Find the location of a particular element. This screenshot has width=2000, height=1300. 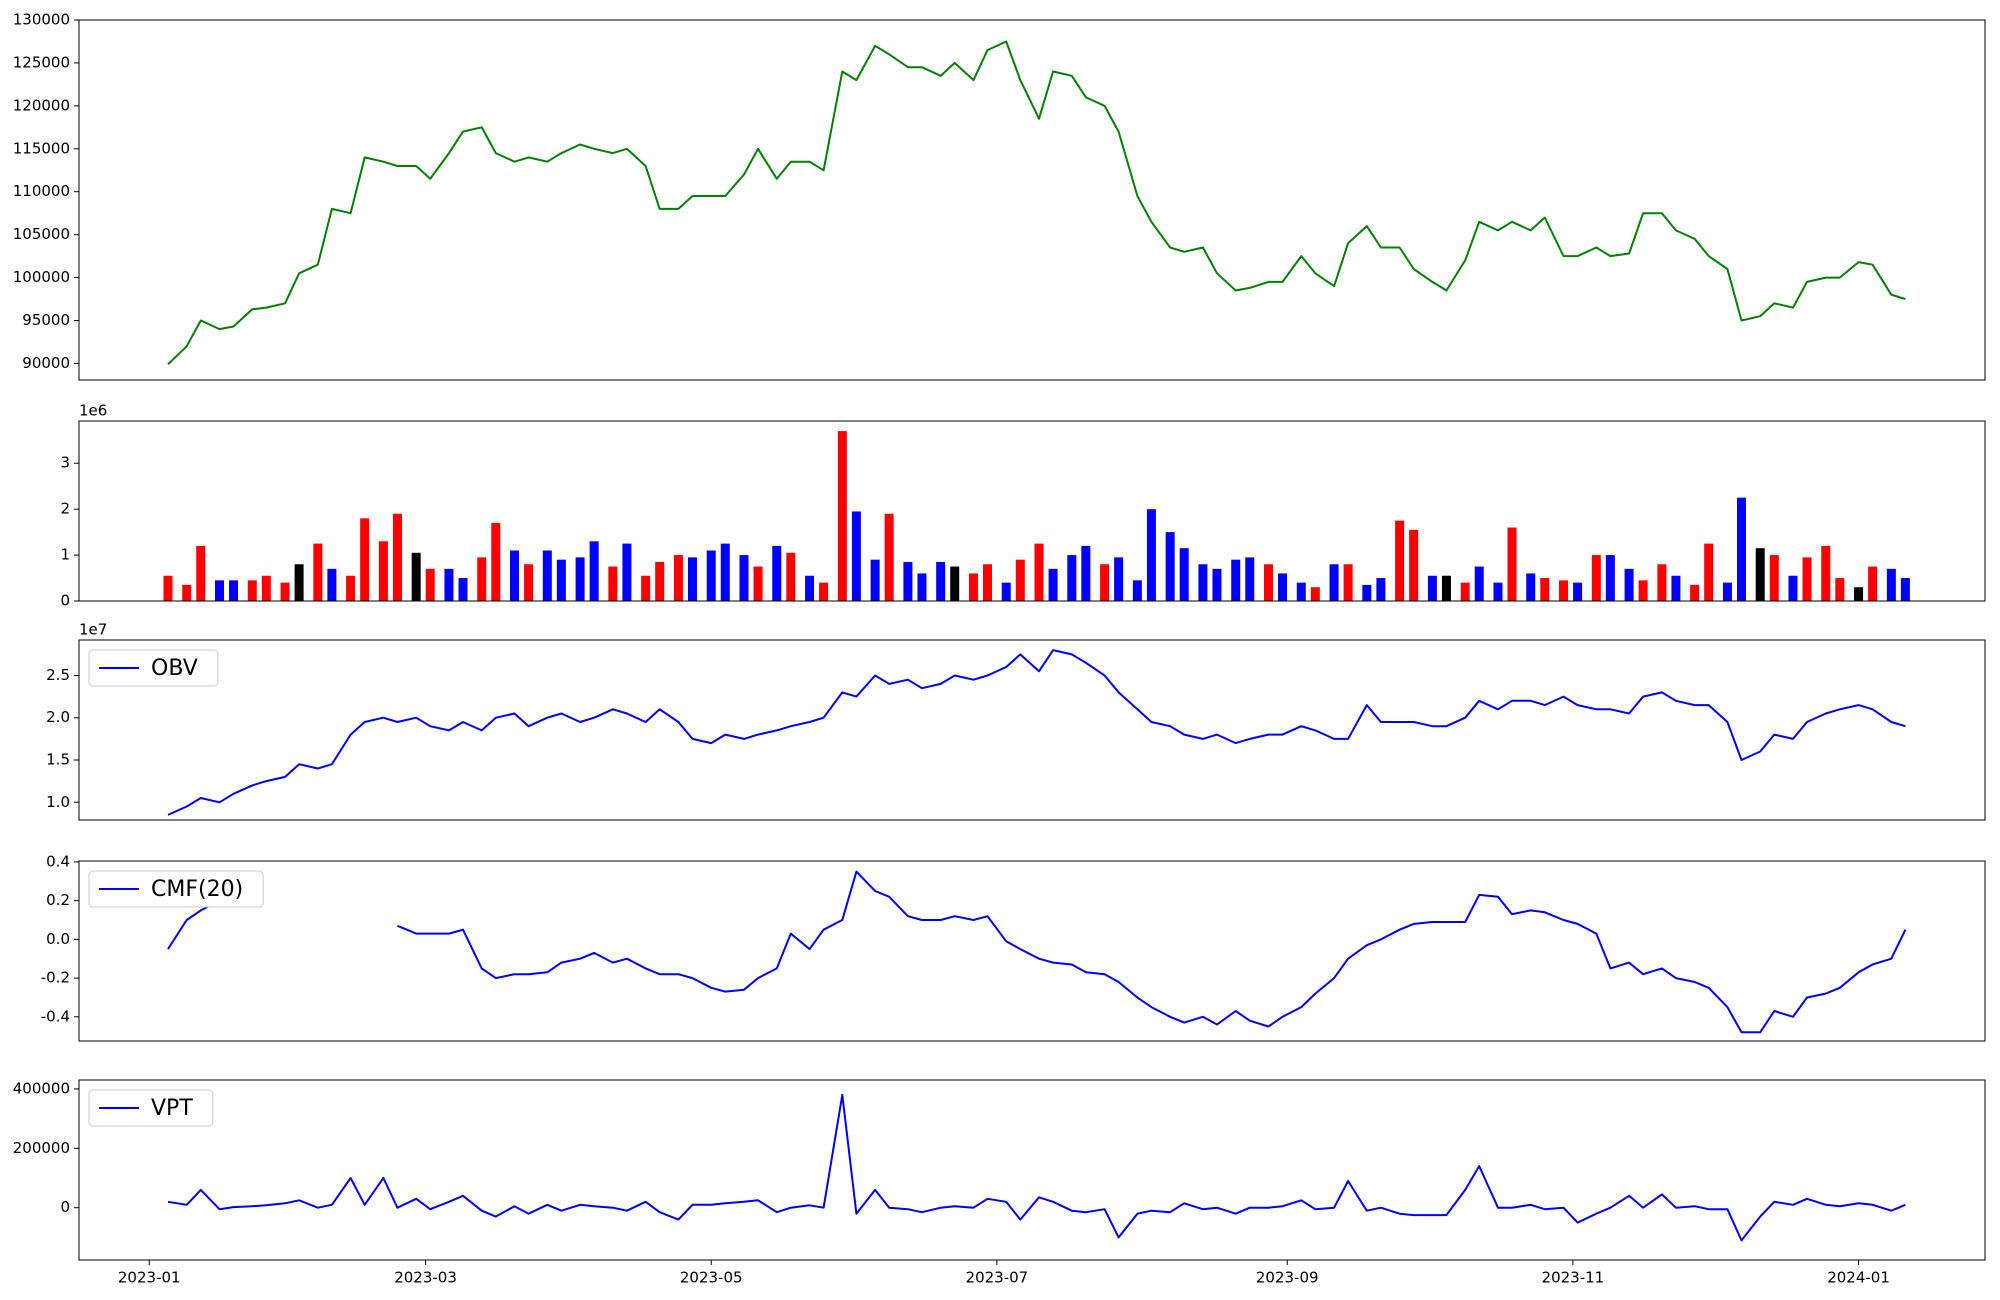

y-tick-label: 105000 is located at coordinates (41, 234).